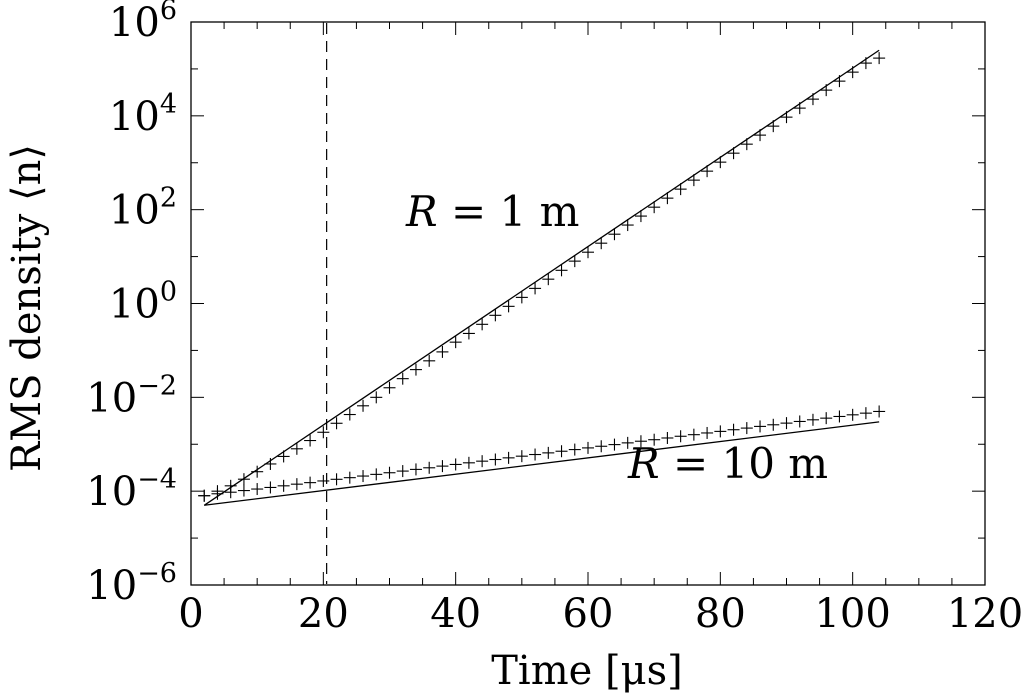 This screenshot has width=1022, height=699. What do you see at coordinates (131, 395) in the screenshot?
I see `y-tick-label: 10⁻²` at bounding box center [131, 395].